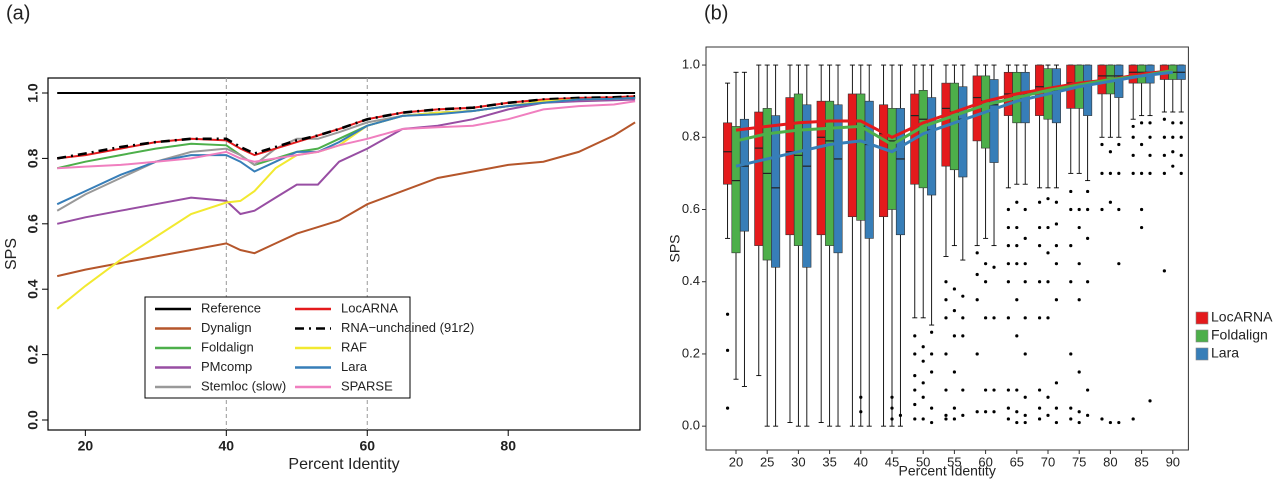 The height and width of the screenshot is (480, 1288). I want to click on legend-label: Lara, so click(1225, 353).